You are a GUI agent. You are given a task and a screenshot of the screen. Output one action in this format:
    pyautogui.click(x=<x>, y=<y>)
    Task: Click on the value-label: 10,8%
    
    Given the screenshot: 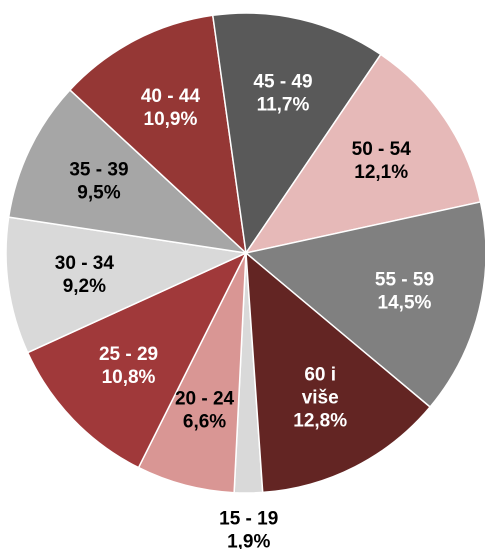 What is the action you would take?
    pyautogui.click(x=129, y=377)
    